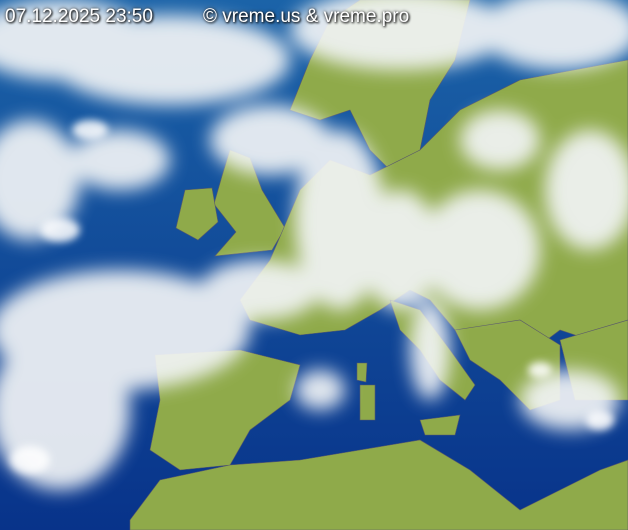 The height and width of the screenshot is (530, 628). Describe the element at coordinates (378, 484) in the screenshot. I see `north-africa` at that location.